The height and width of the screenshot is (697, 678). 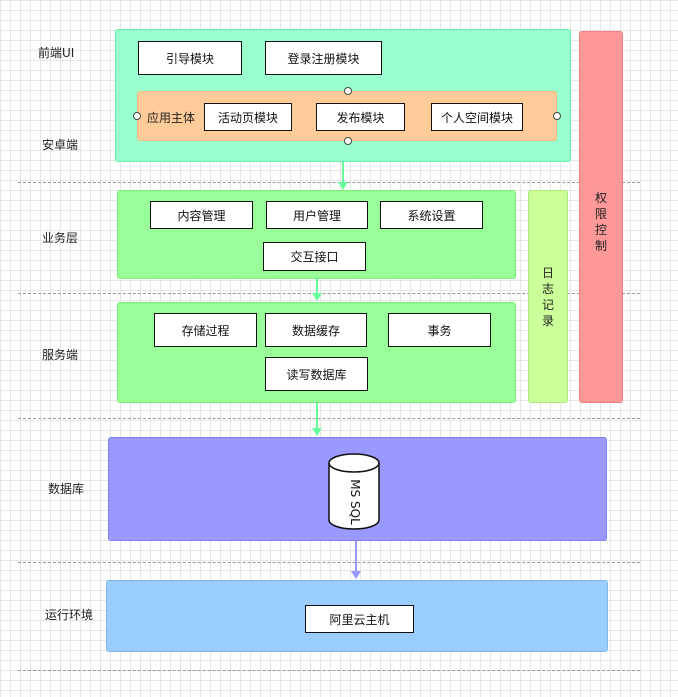 I want to click on log-record-panel: 日志记录, so click(x=548, y=296).